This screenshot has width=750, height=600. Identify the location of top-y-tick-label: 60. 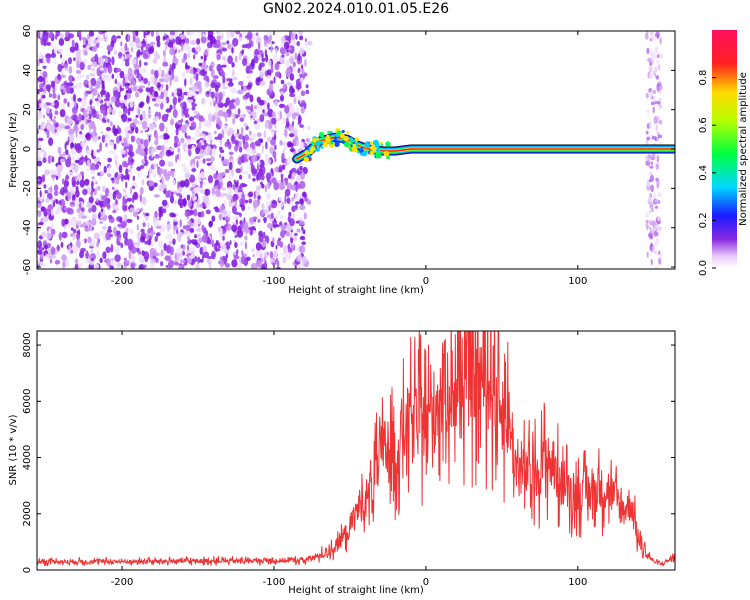
(27, 31).